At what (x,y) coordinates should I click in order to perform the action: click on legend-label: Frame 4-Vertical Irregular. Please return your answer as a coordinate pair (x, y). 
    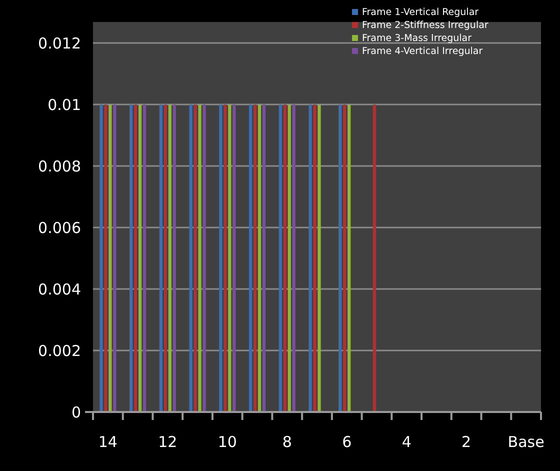
    Looking at the image, I should click on (422, 51).